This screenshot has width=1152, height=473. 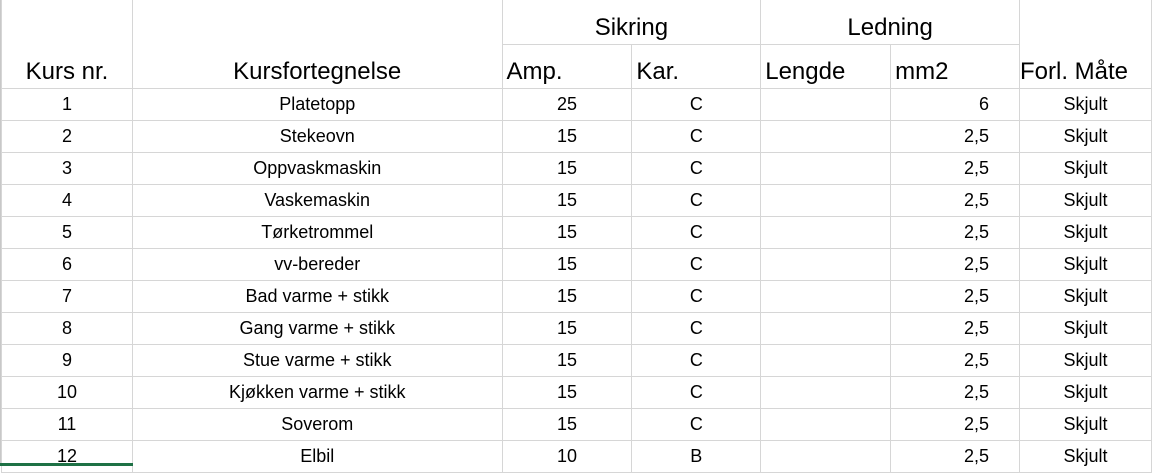 I want to click on header-kurs-nr: Kurs nr., so click(x=67, y=66).